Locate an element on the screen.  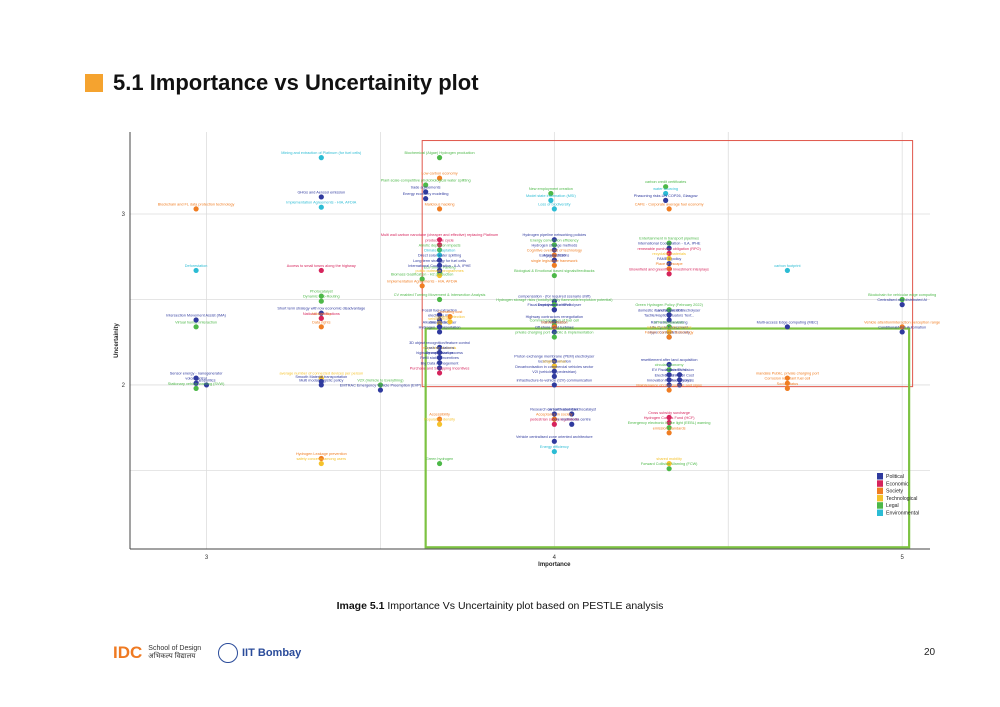
data-label: FAME II policy is located at coordinates (669, 259).